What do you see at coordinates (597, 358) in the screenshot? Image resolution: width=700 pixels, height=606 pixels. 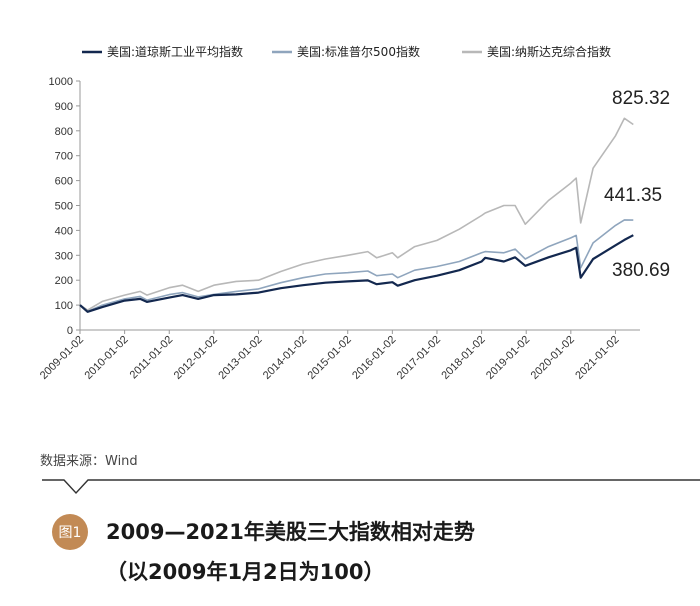 I see `x-tick-label: 2021-01-02` at bounding box center [597, 358].